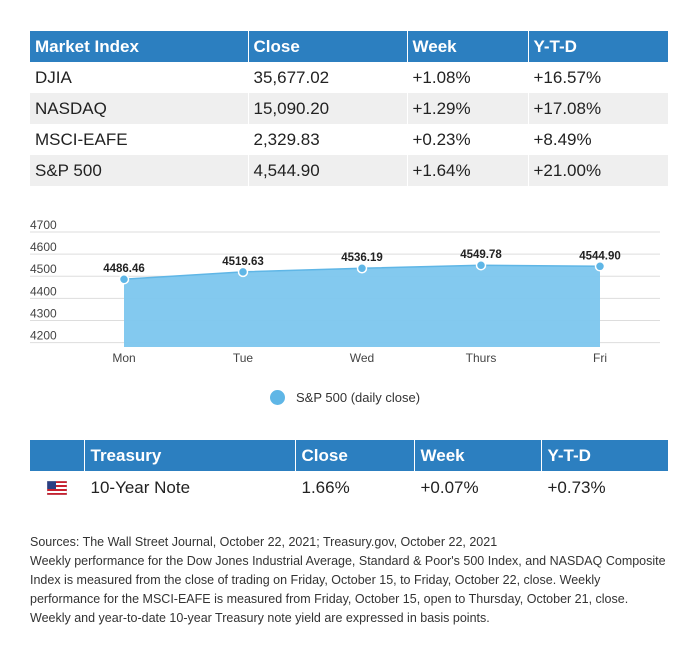 The height and width of the screenshot is (658, 700). Describe the element at coordinates (598, 77) in the screenshot. I see `index-ytd: +16.57%` at that location.